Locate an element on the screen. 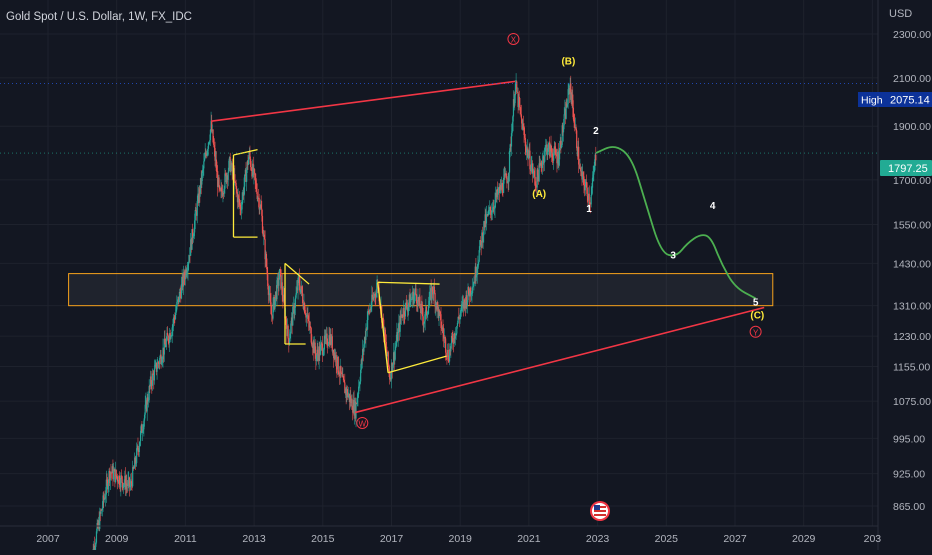  support-zone-layer is located at coordinates (421, 290).